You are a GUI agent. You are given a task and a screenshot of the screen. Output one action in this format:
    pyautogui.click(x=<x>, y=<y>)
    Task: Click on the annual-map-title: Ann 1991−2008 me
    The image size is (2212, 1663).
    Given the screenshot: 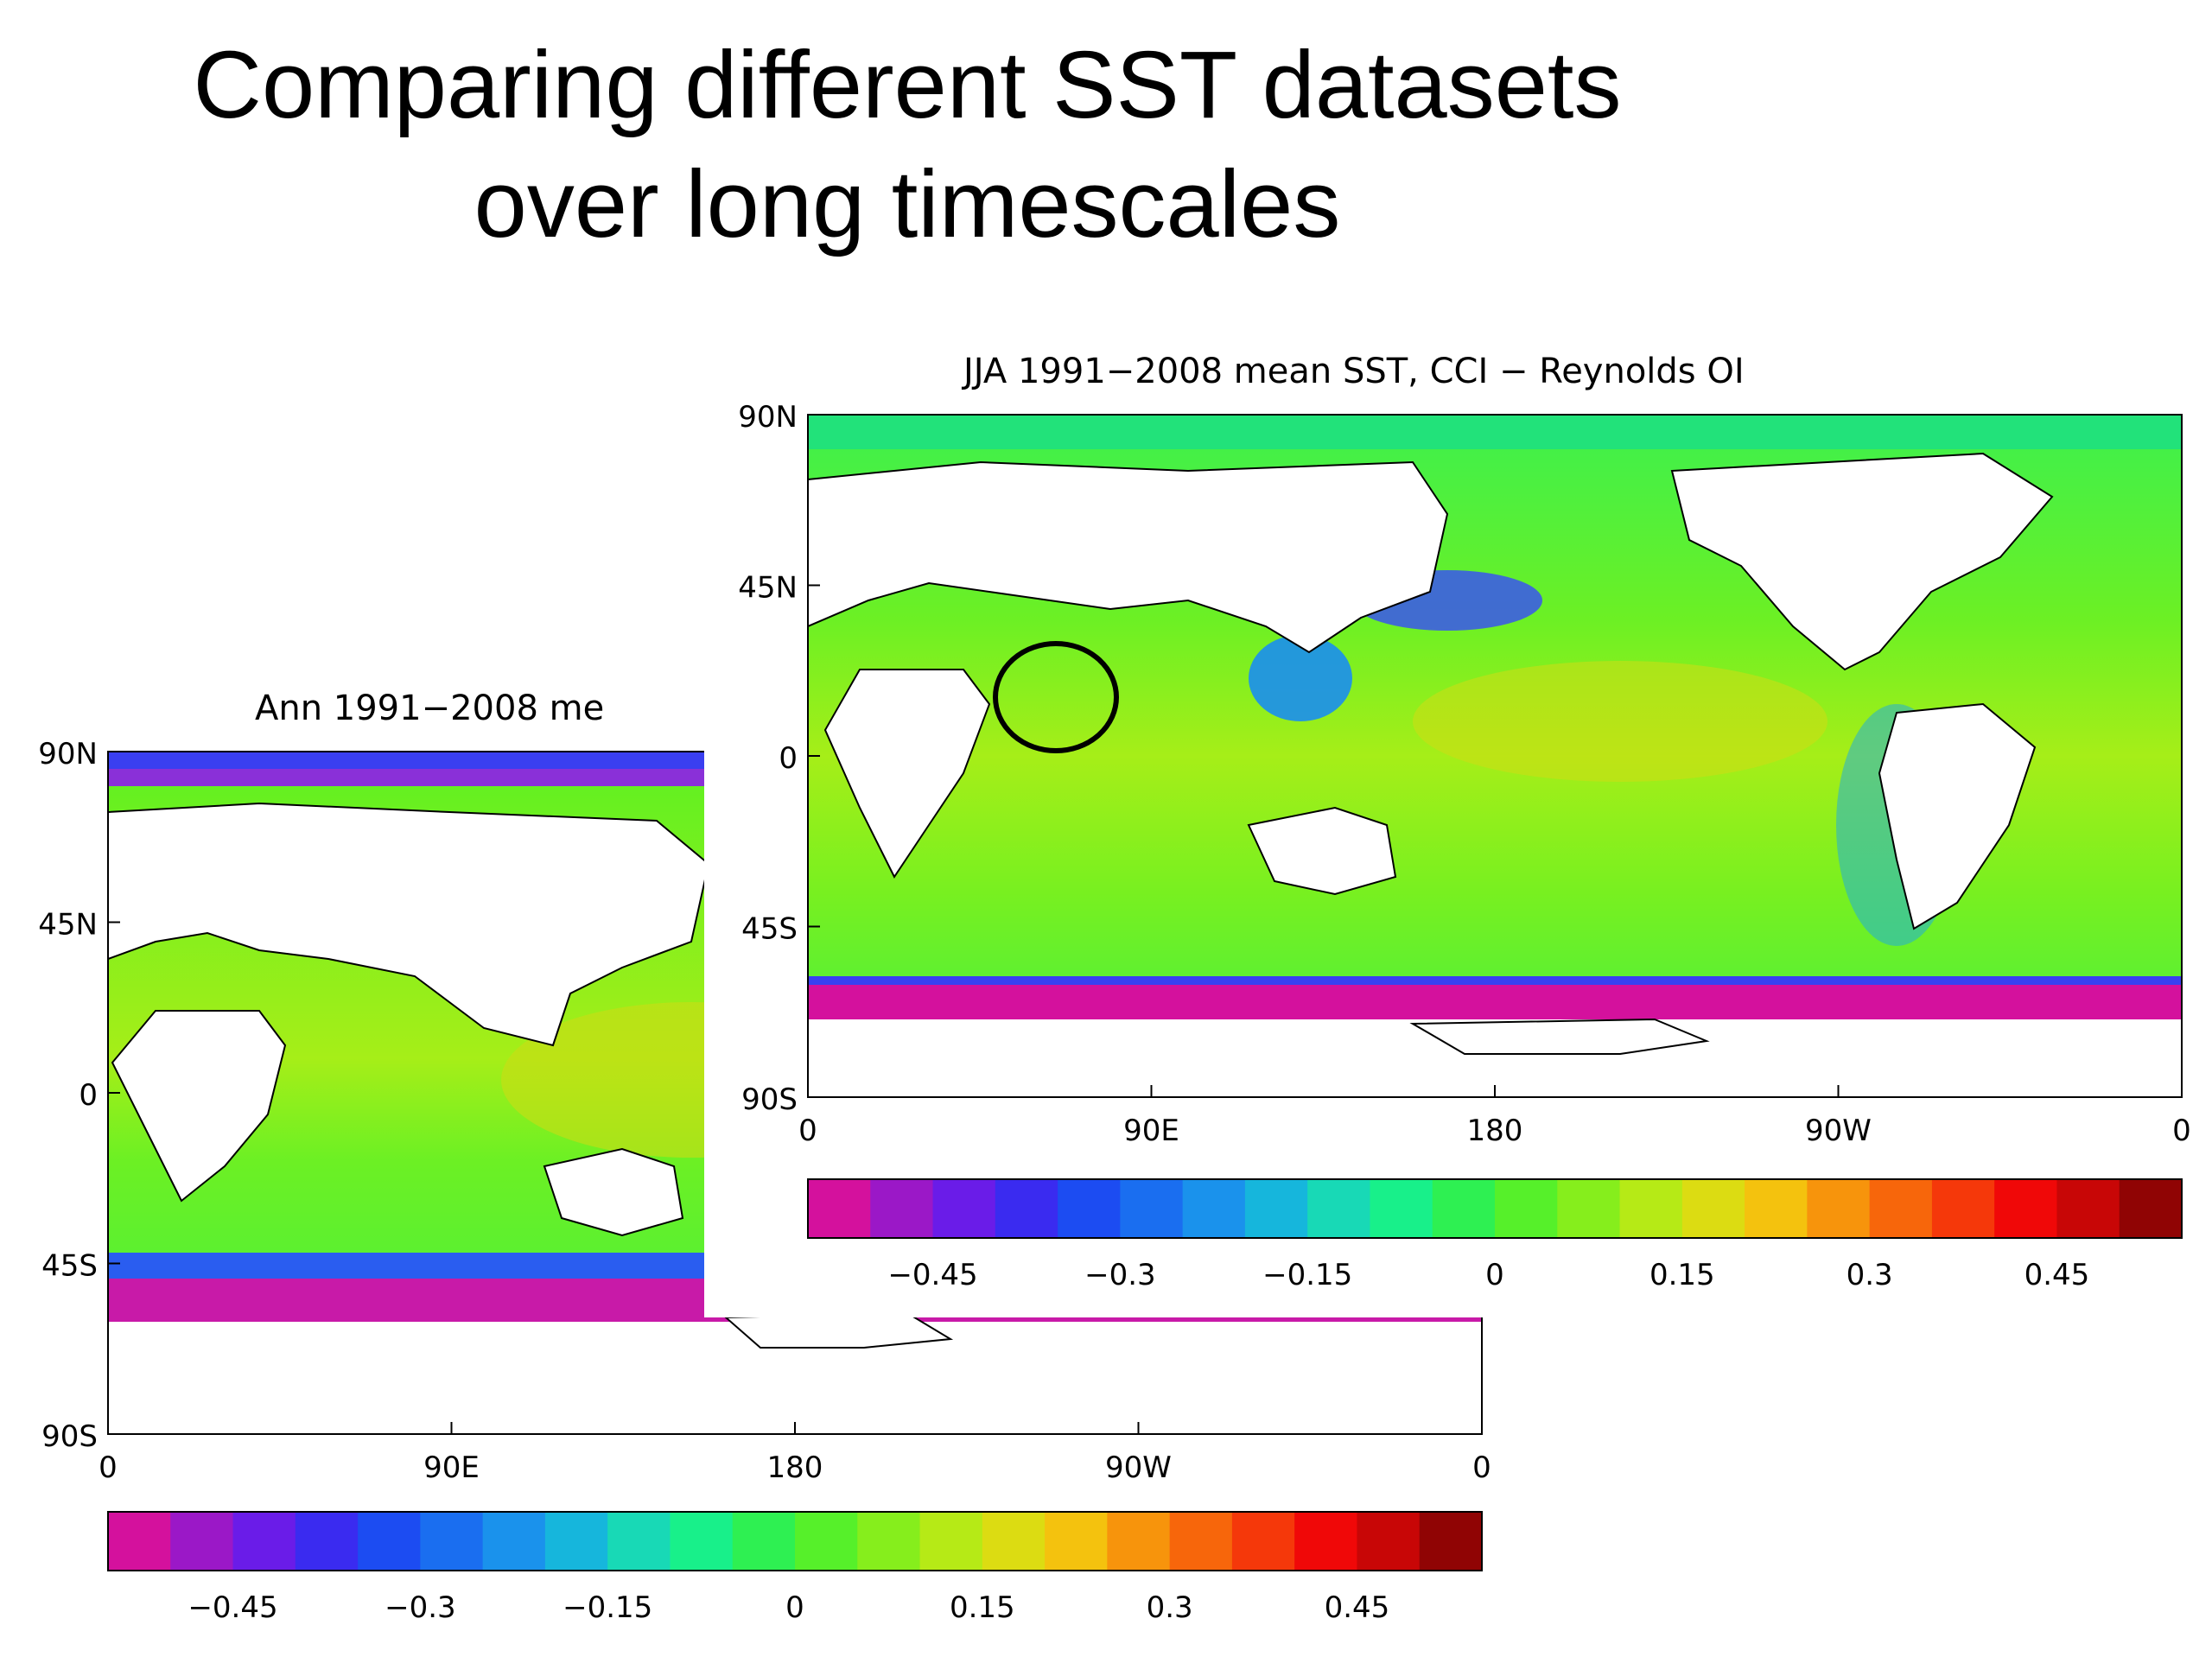 What is the action you would take?
    pyautogui.click(x=429, y=709)
    